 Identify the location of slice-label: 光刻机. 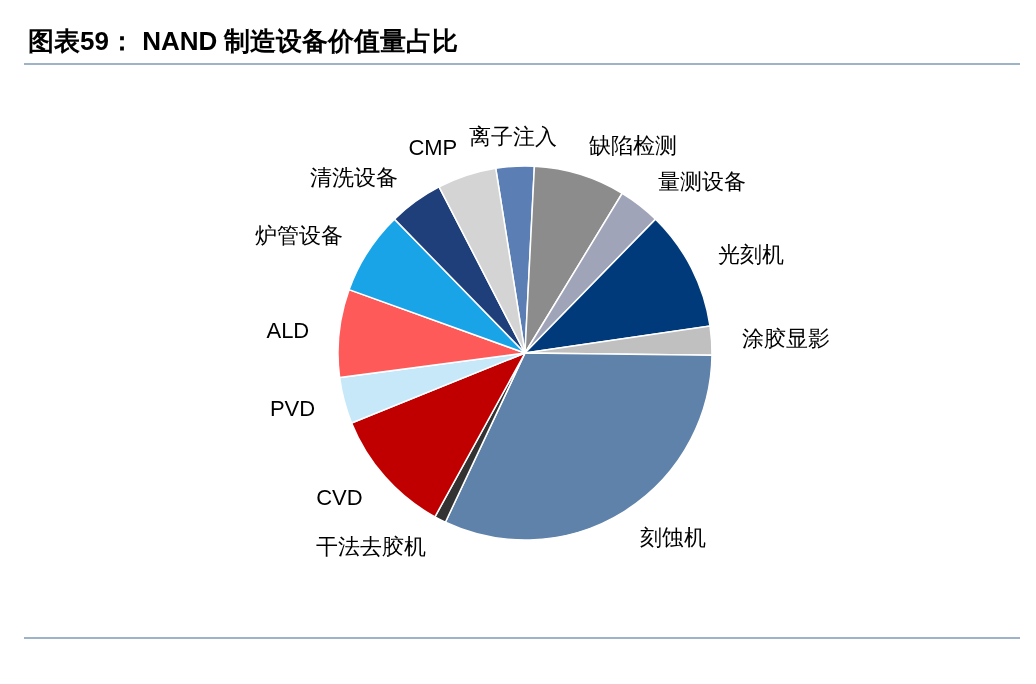
(751, 255).